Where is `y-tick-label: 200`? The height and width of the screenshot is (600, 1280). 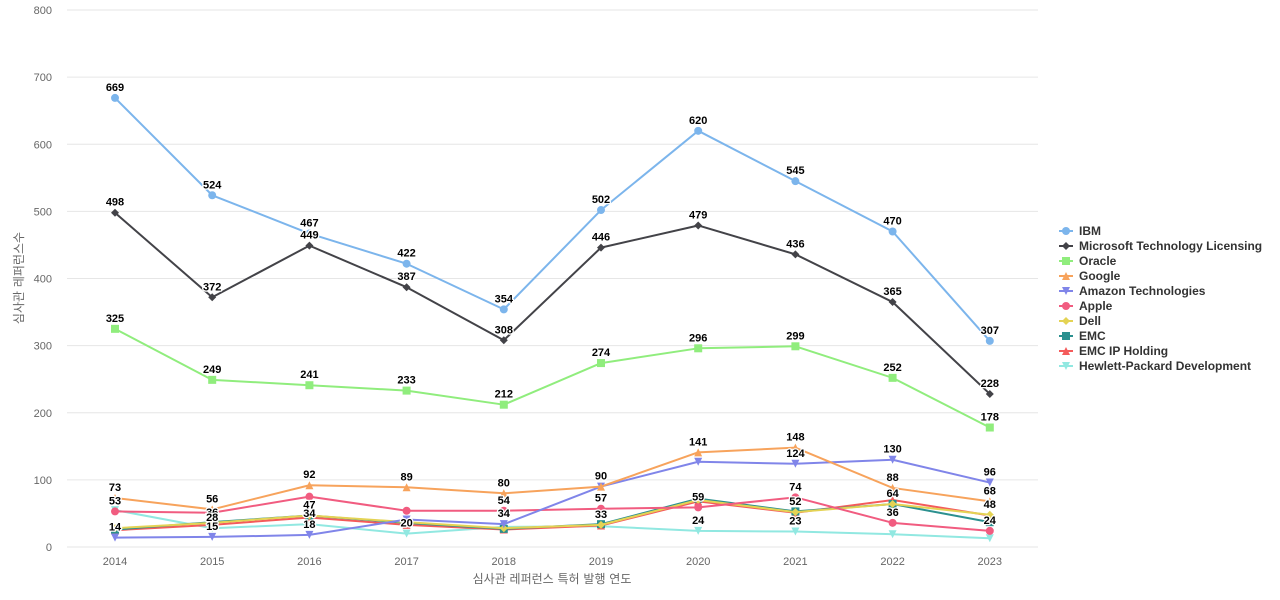 y-tick-label: 200 is located at coordinates (43, 414).